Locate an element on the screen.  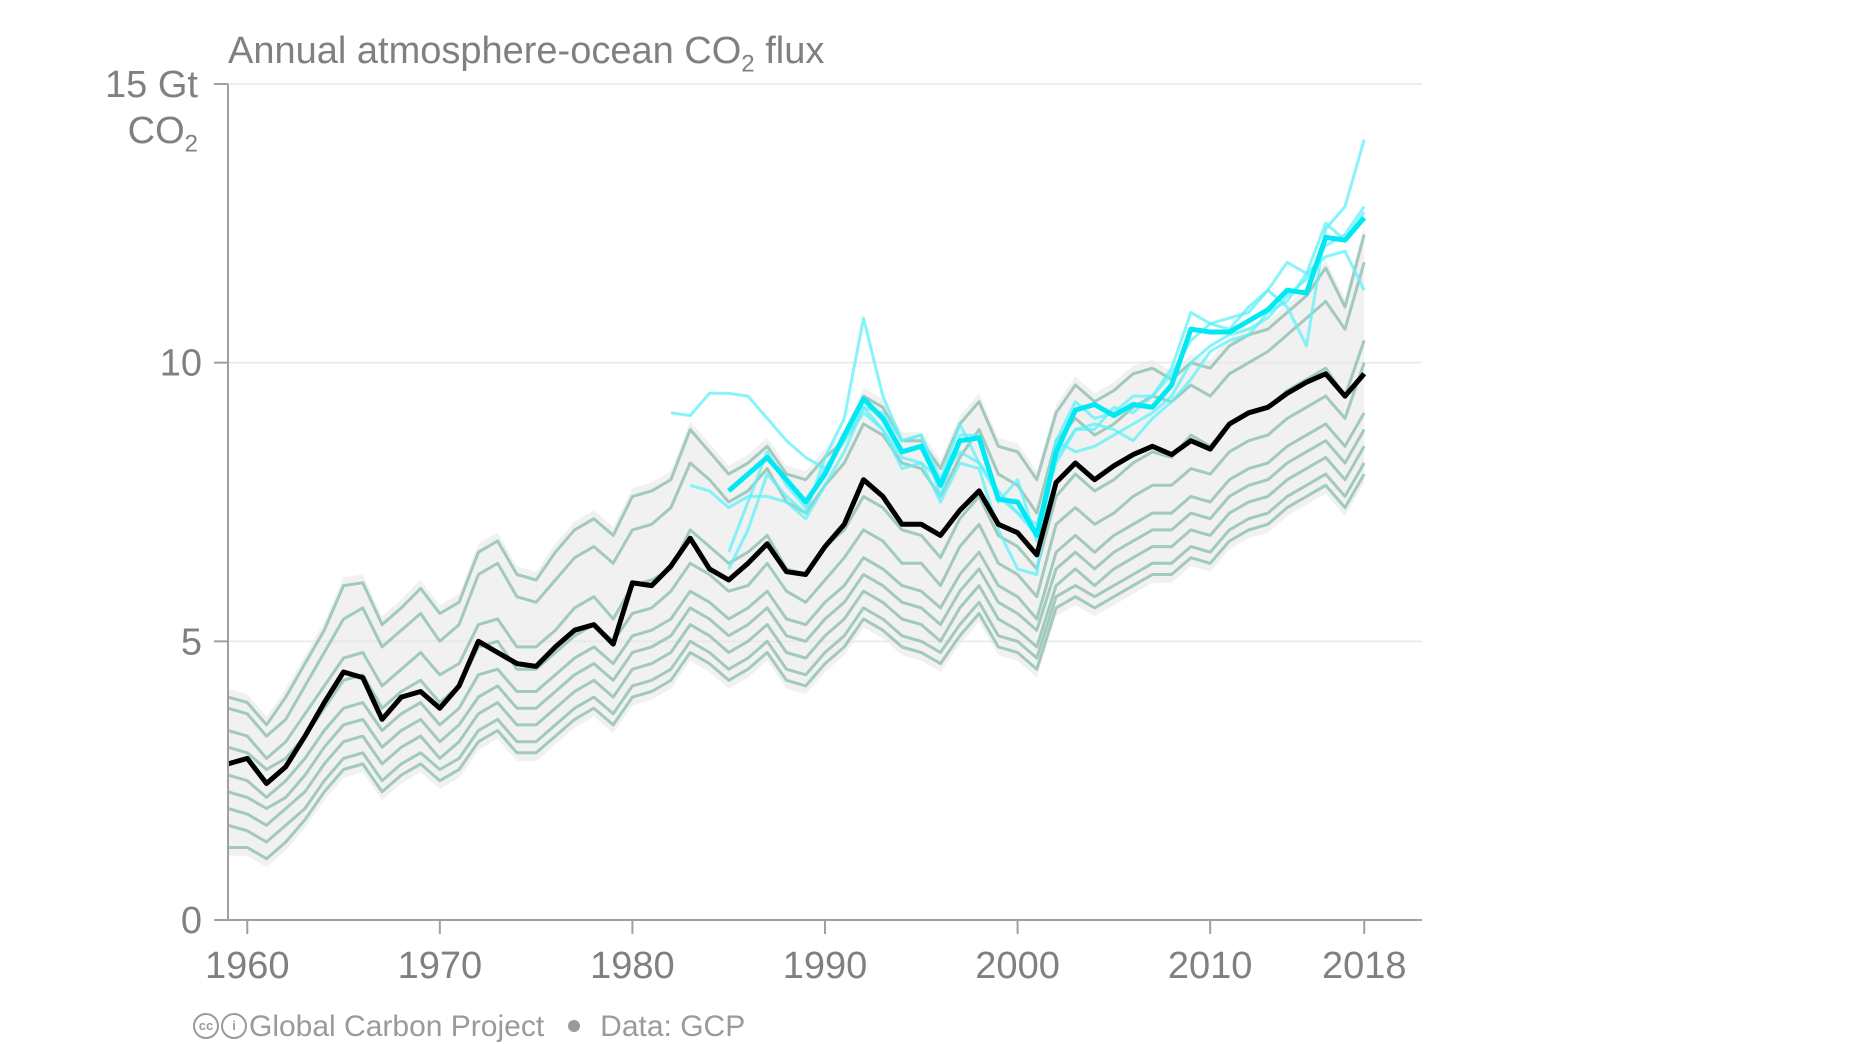
attribution-icon: i is located at coordinates (234, 1026).